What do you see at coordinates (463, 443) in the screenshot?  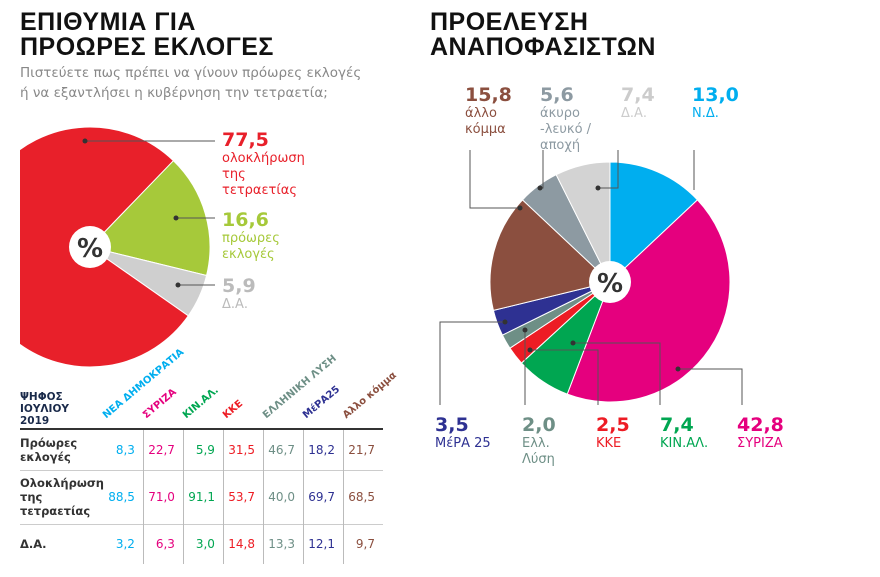 I see `slice-label: ΜέΡΑ 25` at bounding box center [463, 443].